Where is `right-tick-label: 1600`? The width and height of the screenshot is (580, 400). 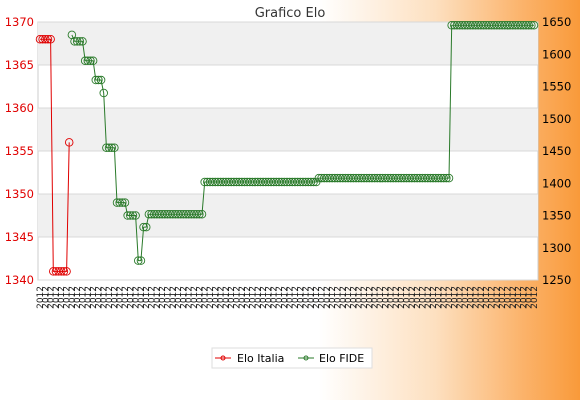
right-tick-label: 1600 is located at coordinates (556, 54).